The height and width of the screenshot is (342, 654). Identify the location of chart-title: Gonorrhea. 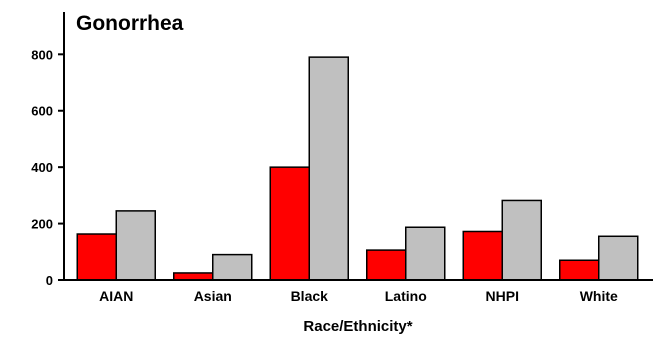
(130, 23).